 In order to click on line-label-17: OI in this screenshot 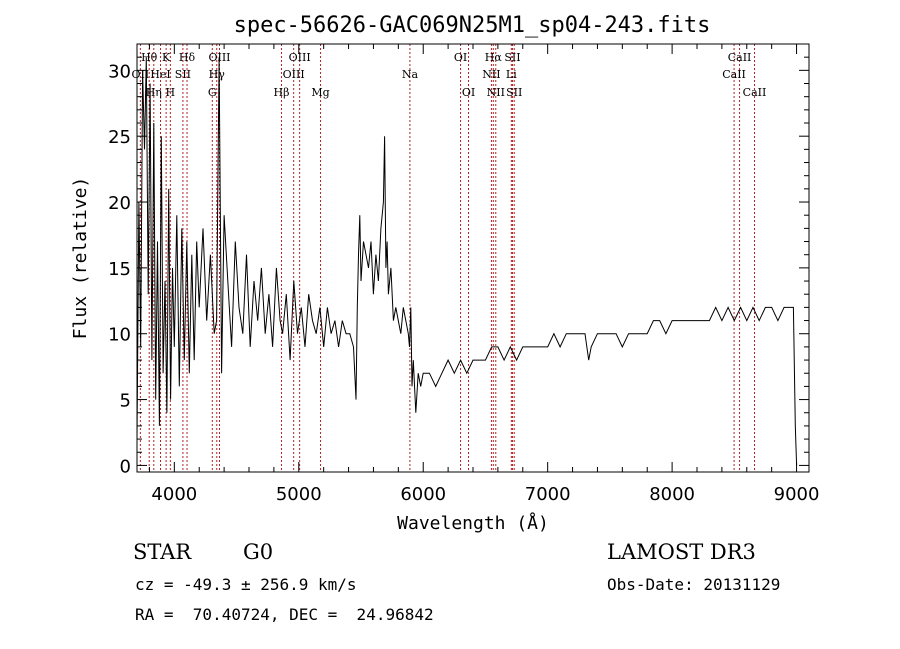, I will do `click(468, 92)`.